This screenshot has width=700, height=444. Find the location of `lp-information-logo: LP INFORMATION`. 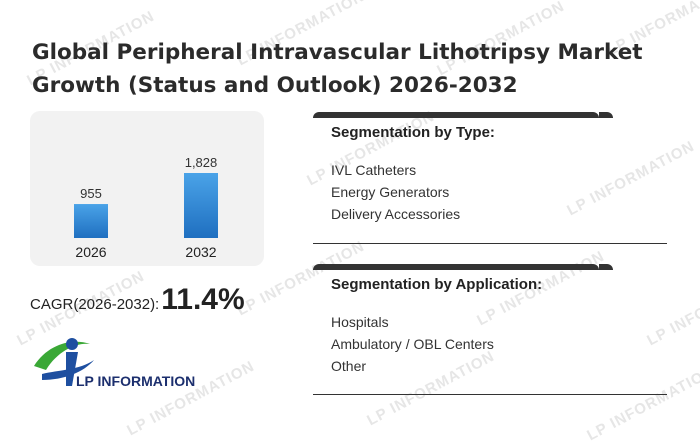

lp-information-logo: LP INFORMATION is located at coordinates (115, 364).